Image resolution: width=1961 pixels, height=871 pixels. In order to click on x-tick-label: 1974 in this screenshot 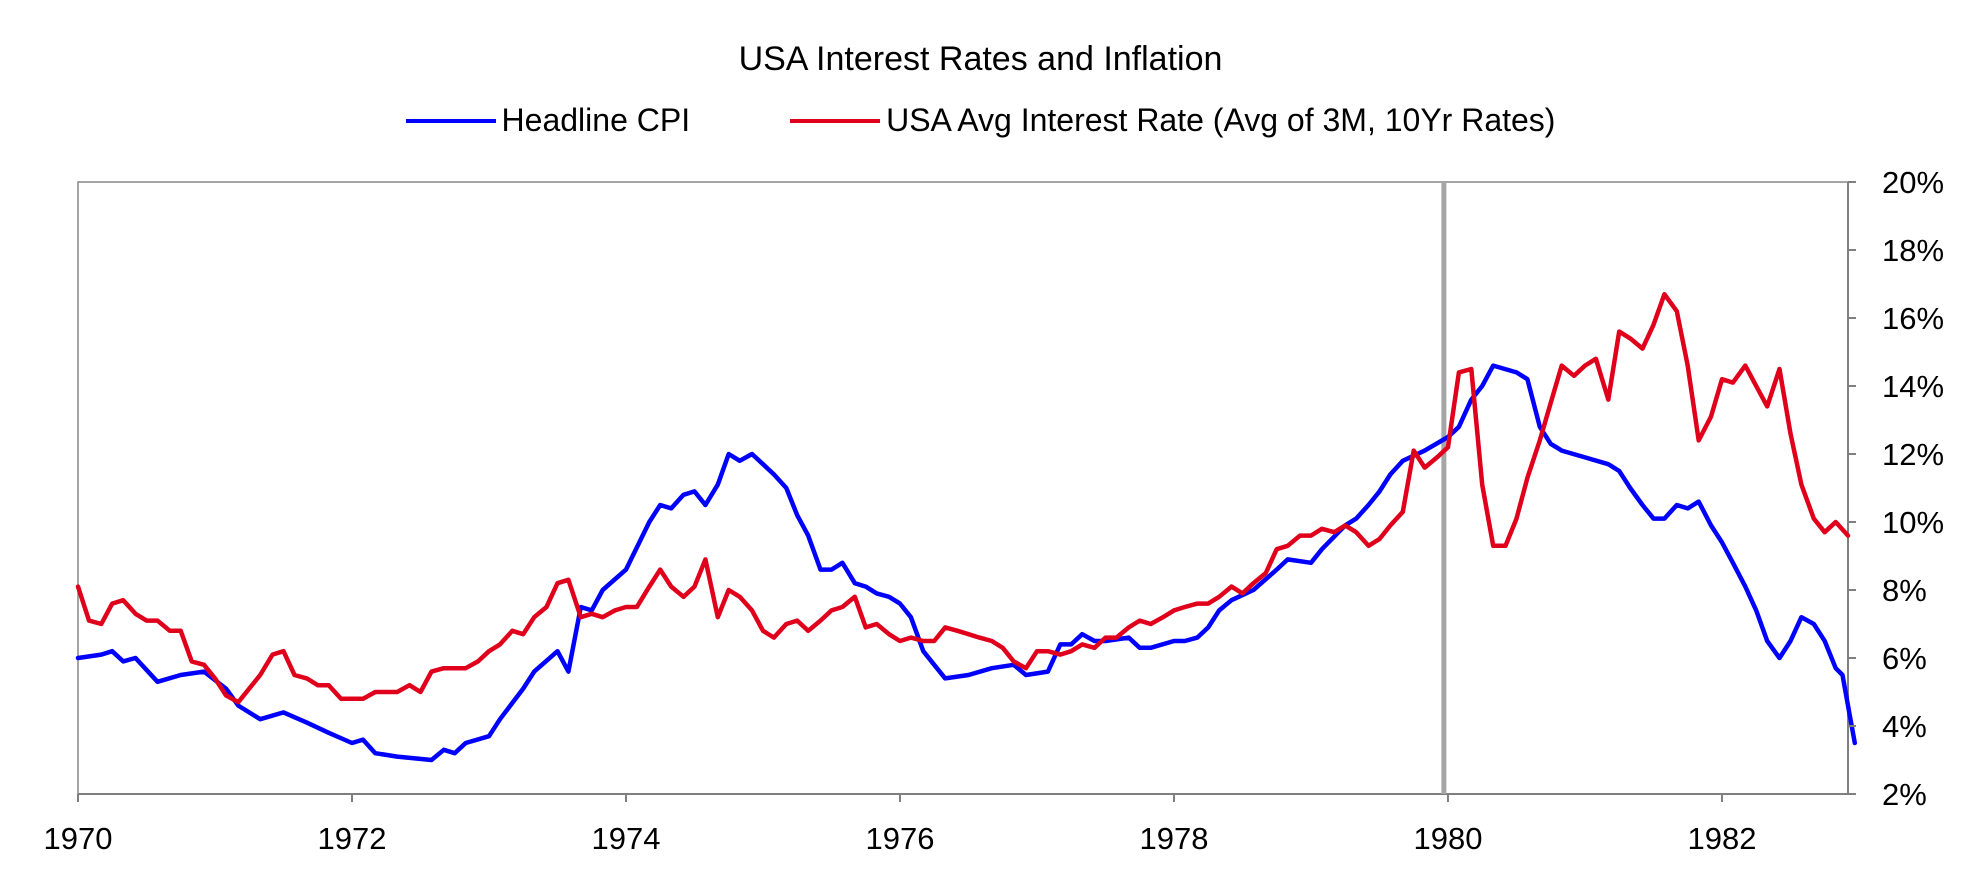, I will do `click(626, 838)`.